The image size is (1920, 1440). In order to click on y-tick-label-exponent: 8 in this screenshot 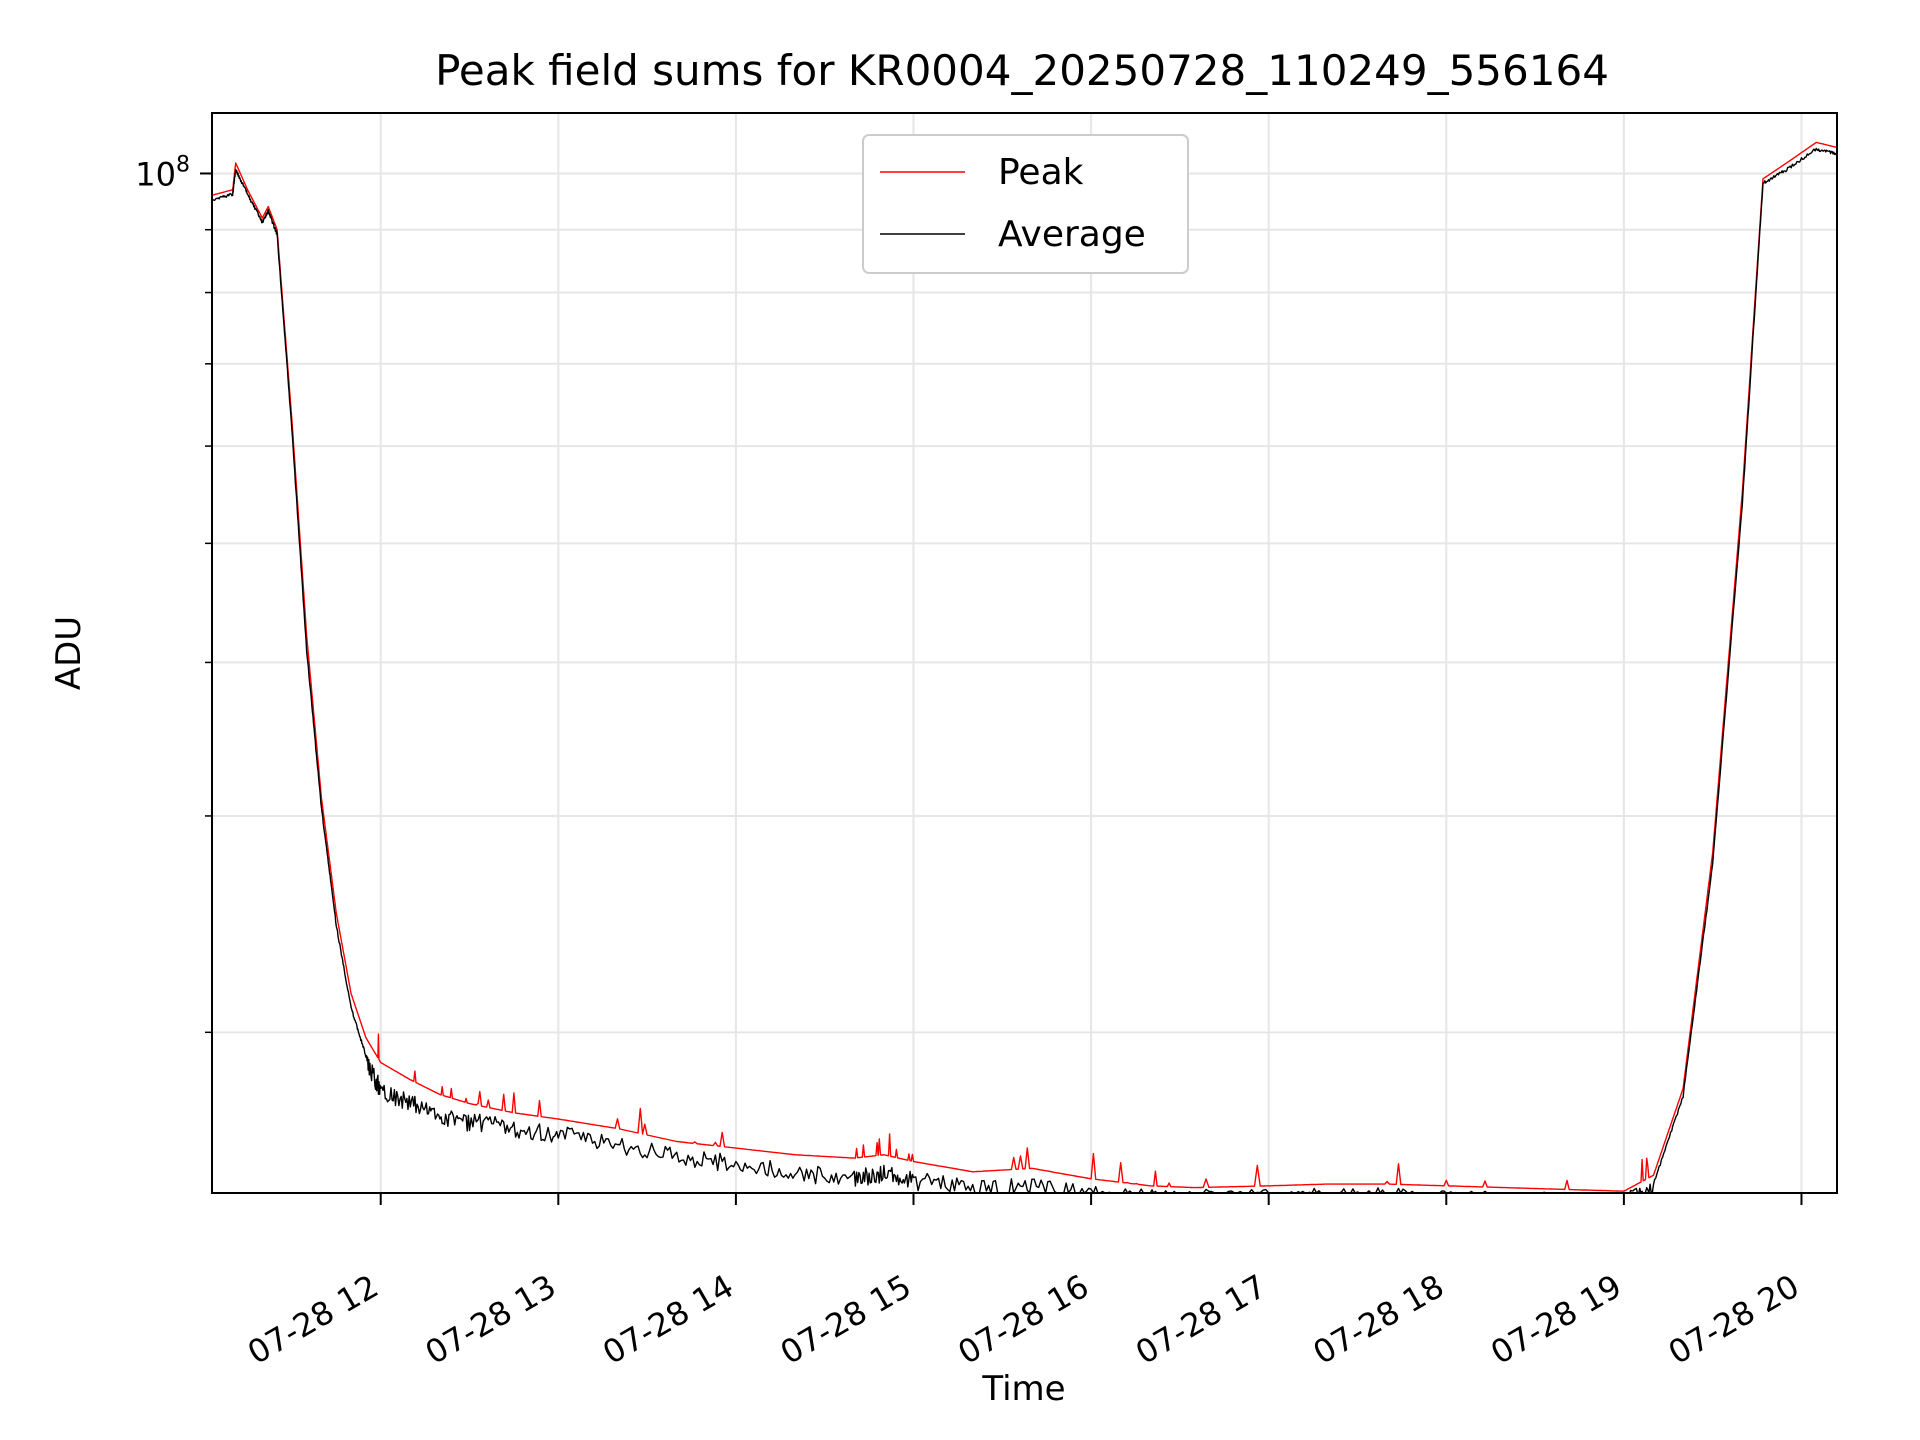, I will do `click(183, 164)`.